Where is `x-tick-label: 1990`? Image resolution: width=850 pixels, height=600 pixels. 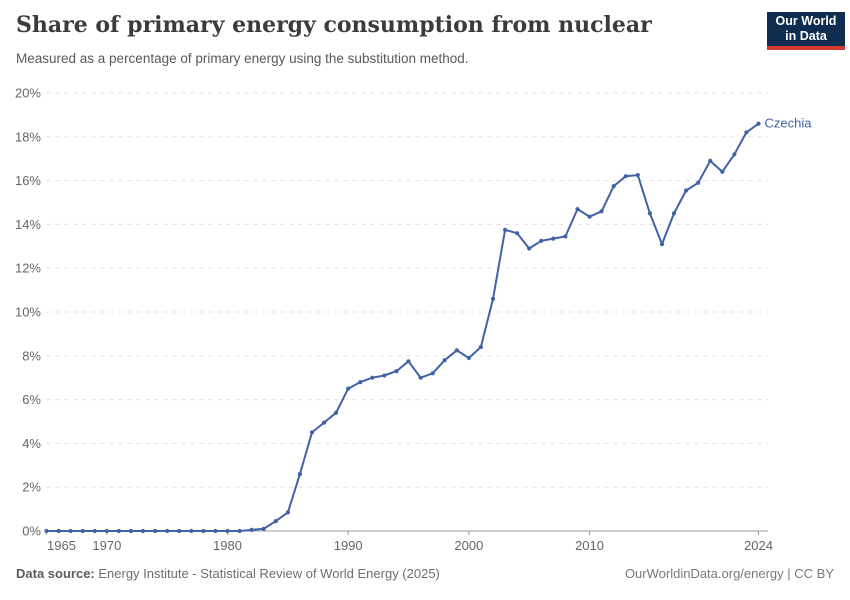 x-tick-label: 1990 is located at coordinates (348, 545).